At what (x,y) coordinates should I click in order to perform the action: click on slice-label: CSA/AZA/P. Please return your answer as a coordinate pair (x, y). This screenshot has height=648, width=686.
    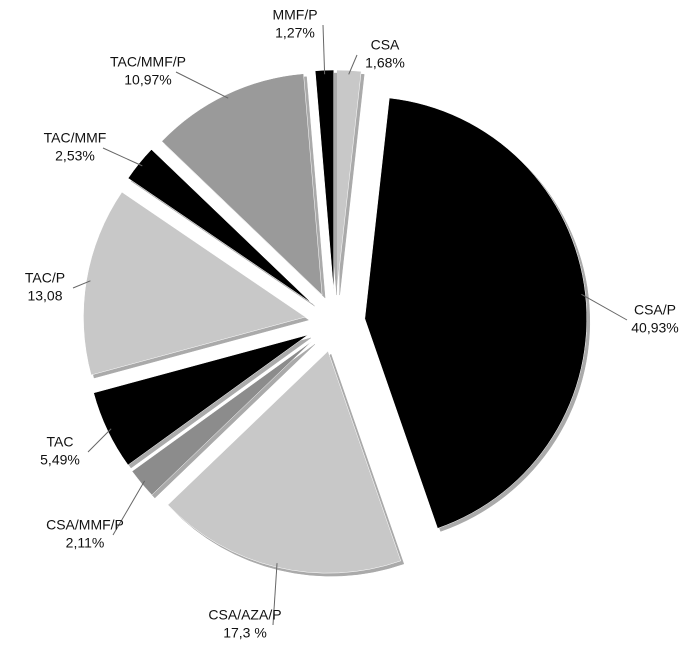
    Looking at the image, I should click on (244, 615).